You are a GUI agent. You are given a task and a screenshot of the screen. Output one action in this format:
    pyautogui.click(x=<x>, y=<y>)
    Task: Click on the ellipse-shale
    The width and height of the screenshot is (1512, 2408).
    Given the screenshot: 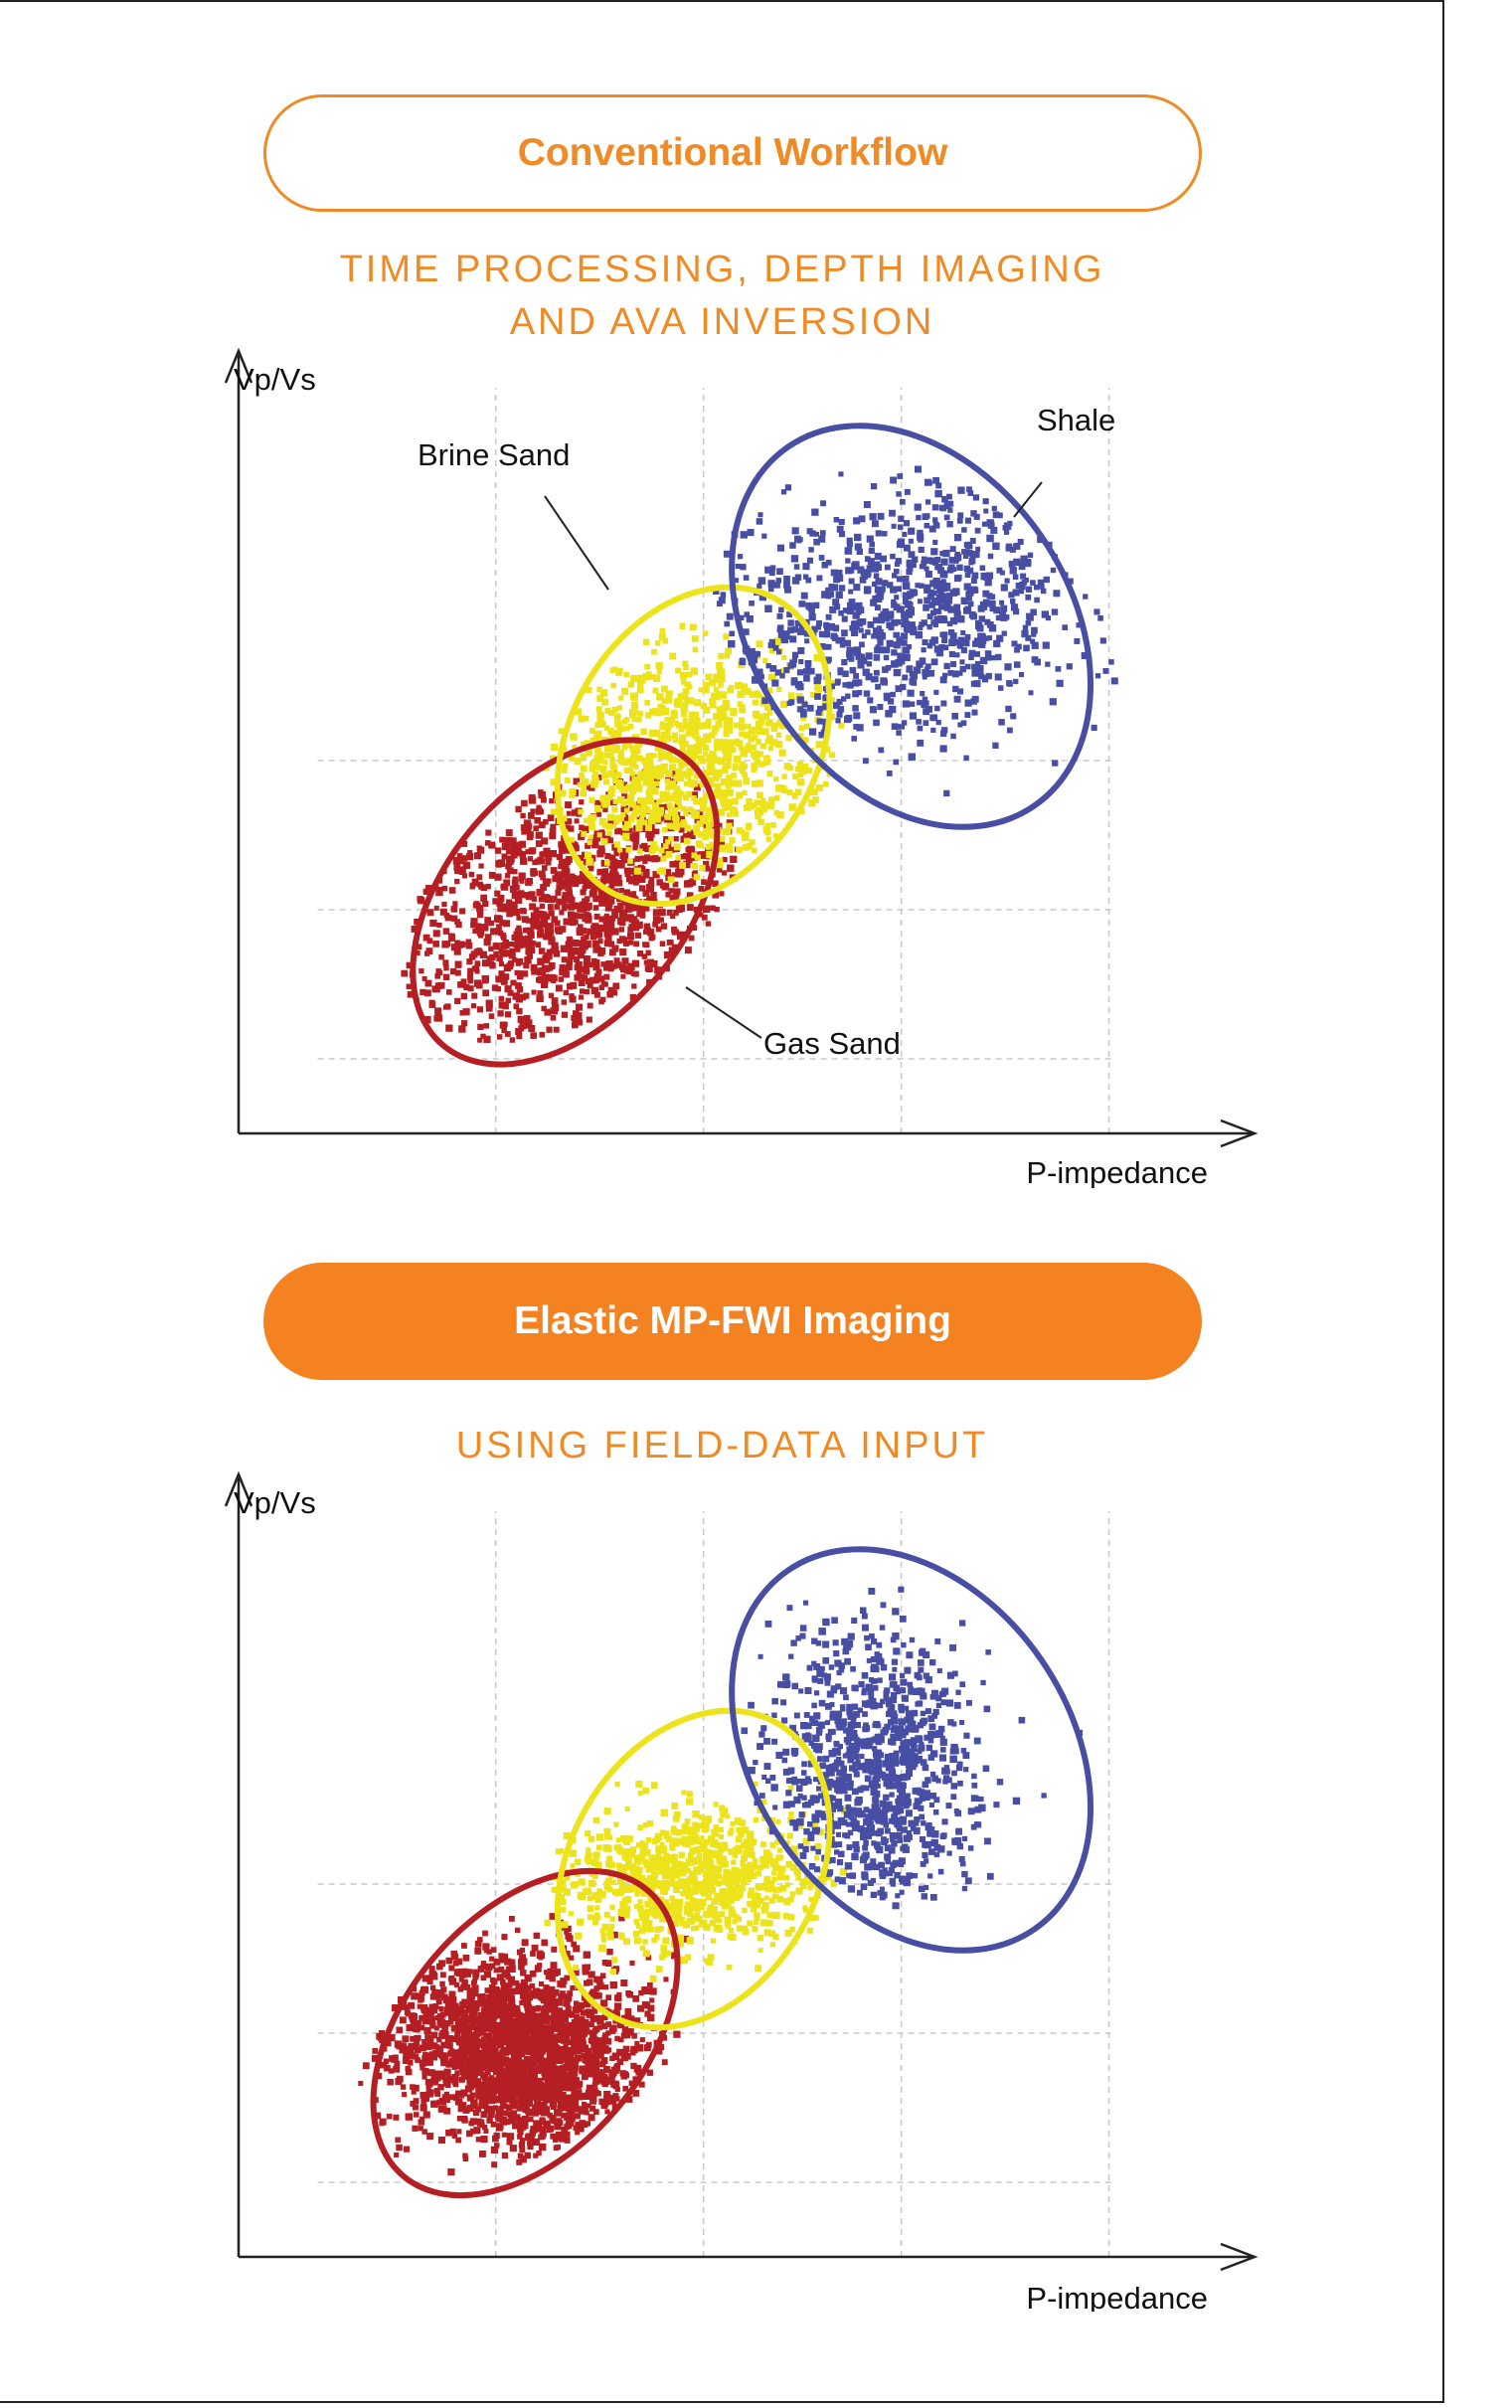 What is the action you would take?
    pyautogui.click(x=911, y=626)
    